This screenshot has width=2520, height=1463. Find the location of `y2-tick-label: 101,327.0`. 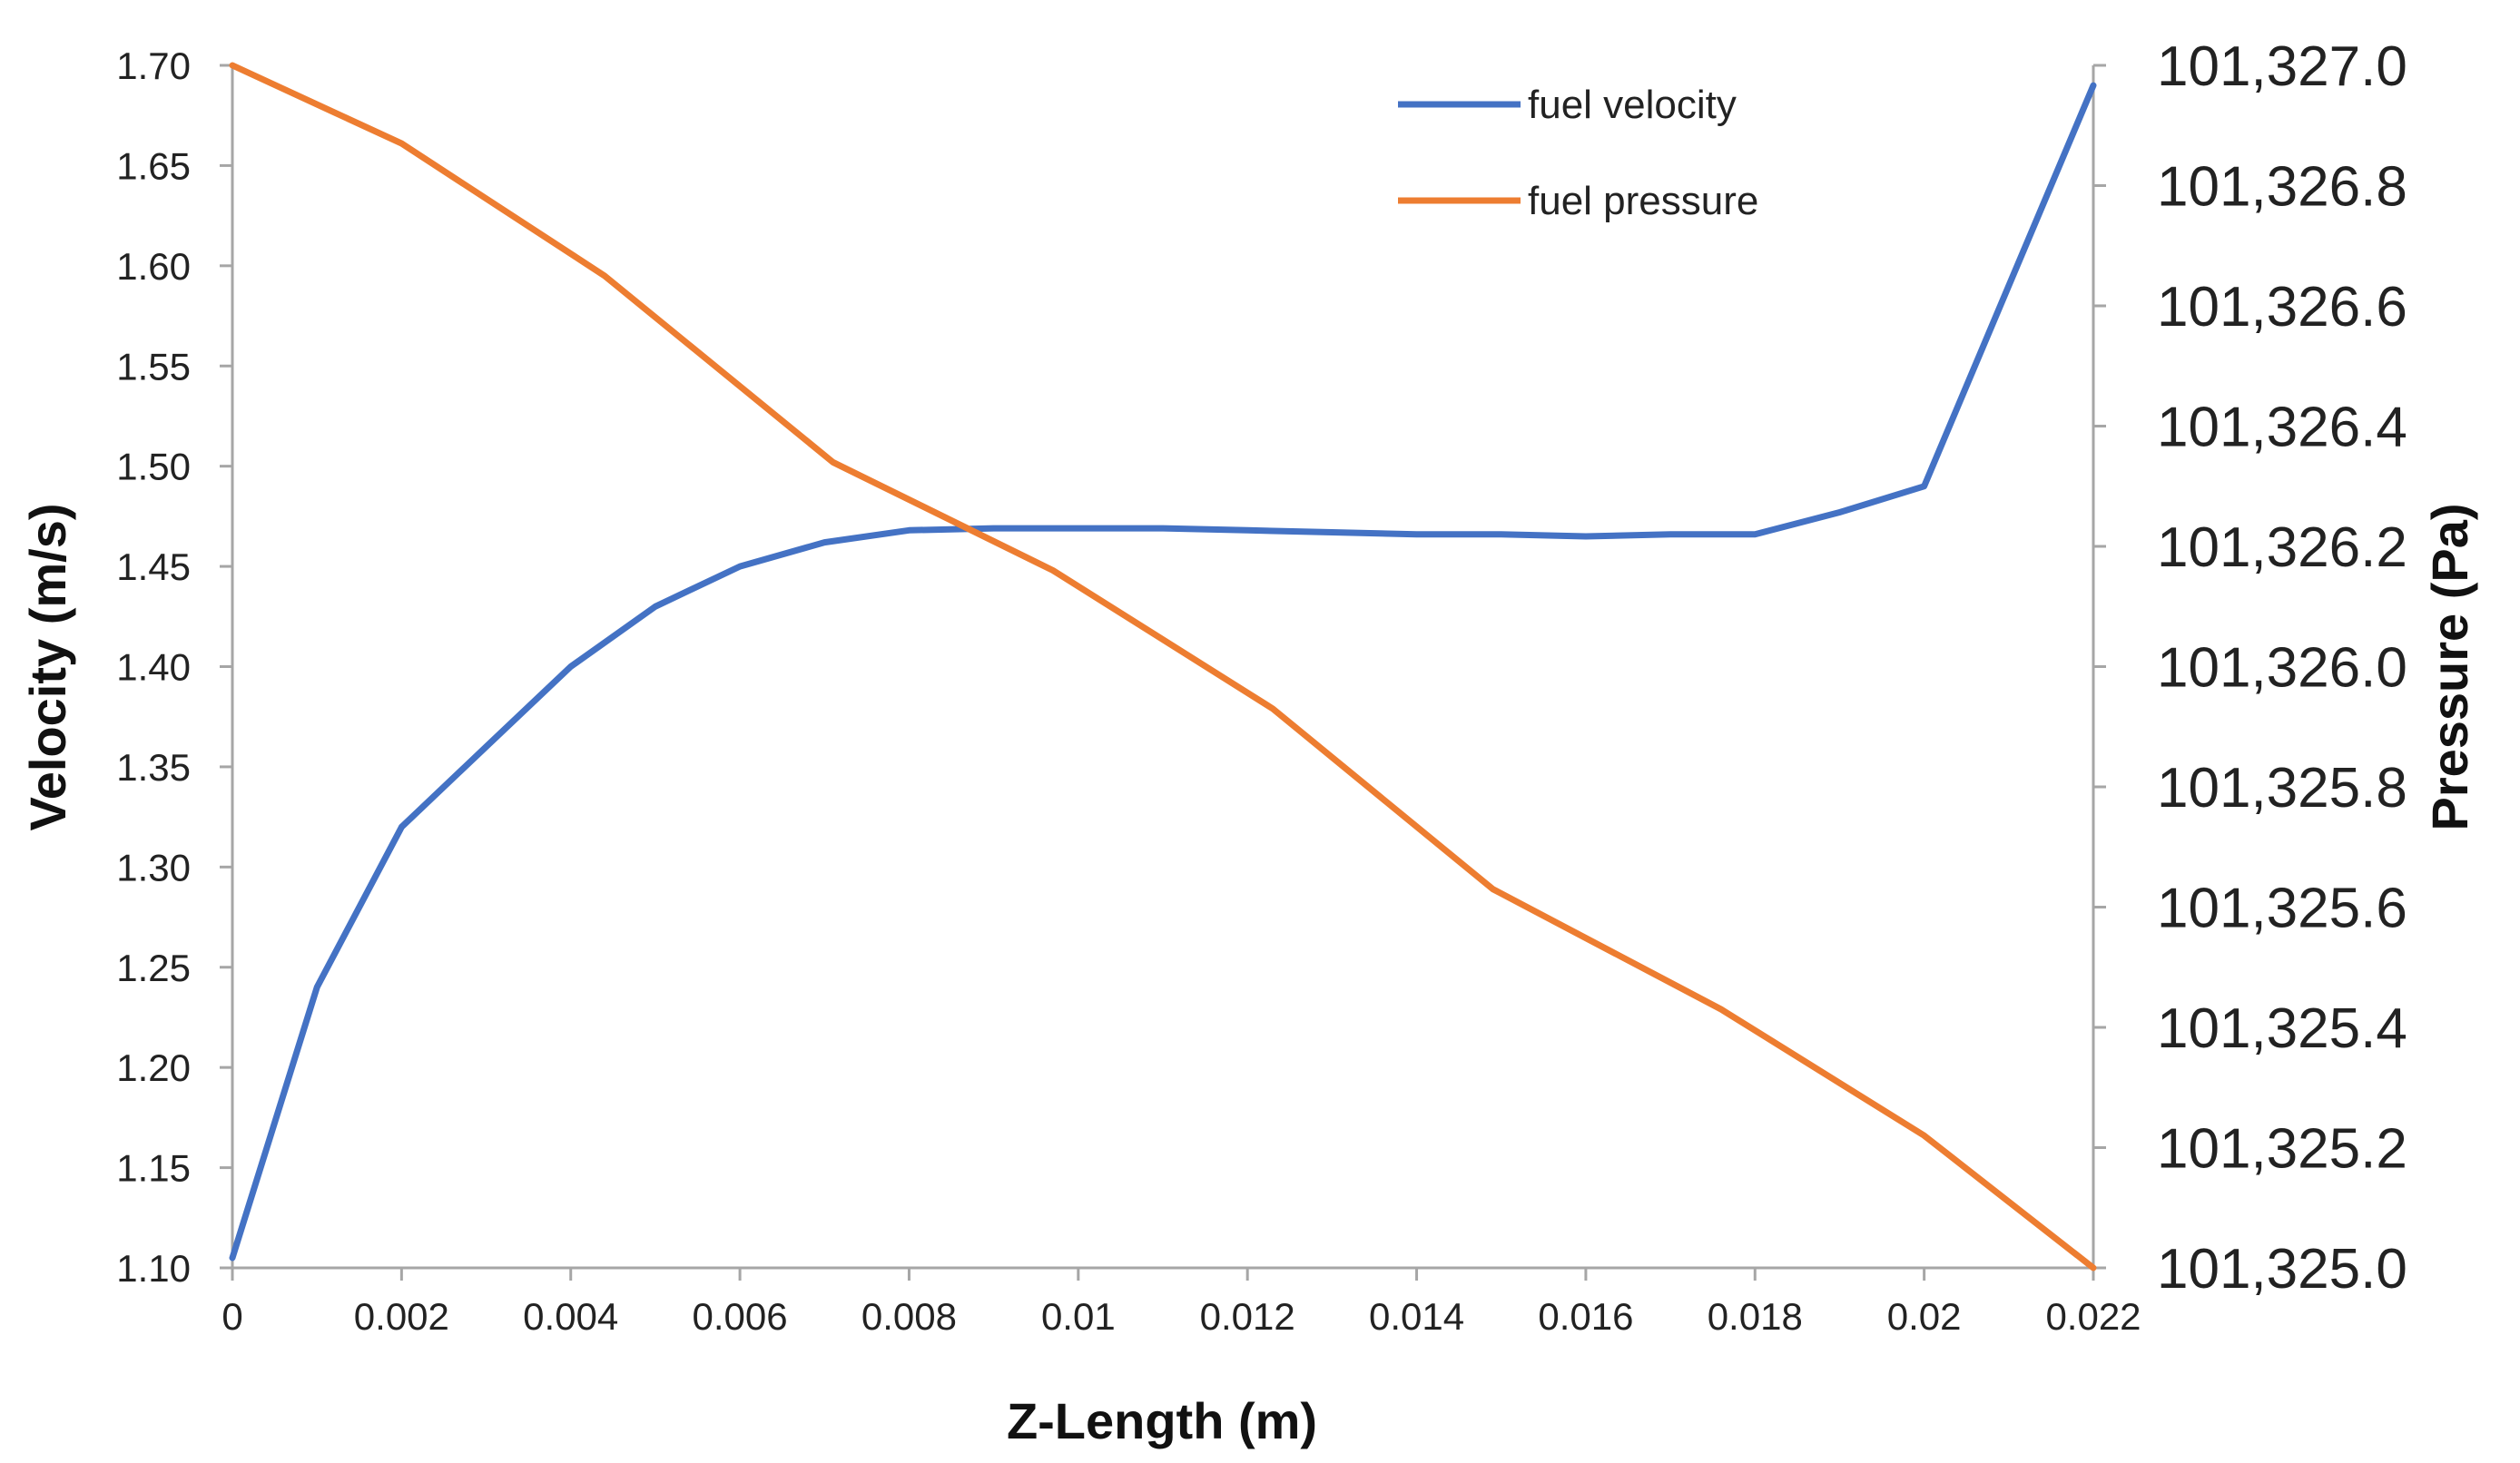

y2-tick-label: 101,327.0 is located at coordinates (2282, 66).